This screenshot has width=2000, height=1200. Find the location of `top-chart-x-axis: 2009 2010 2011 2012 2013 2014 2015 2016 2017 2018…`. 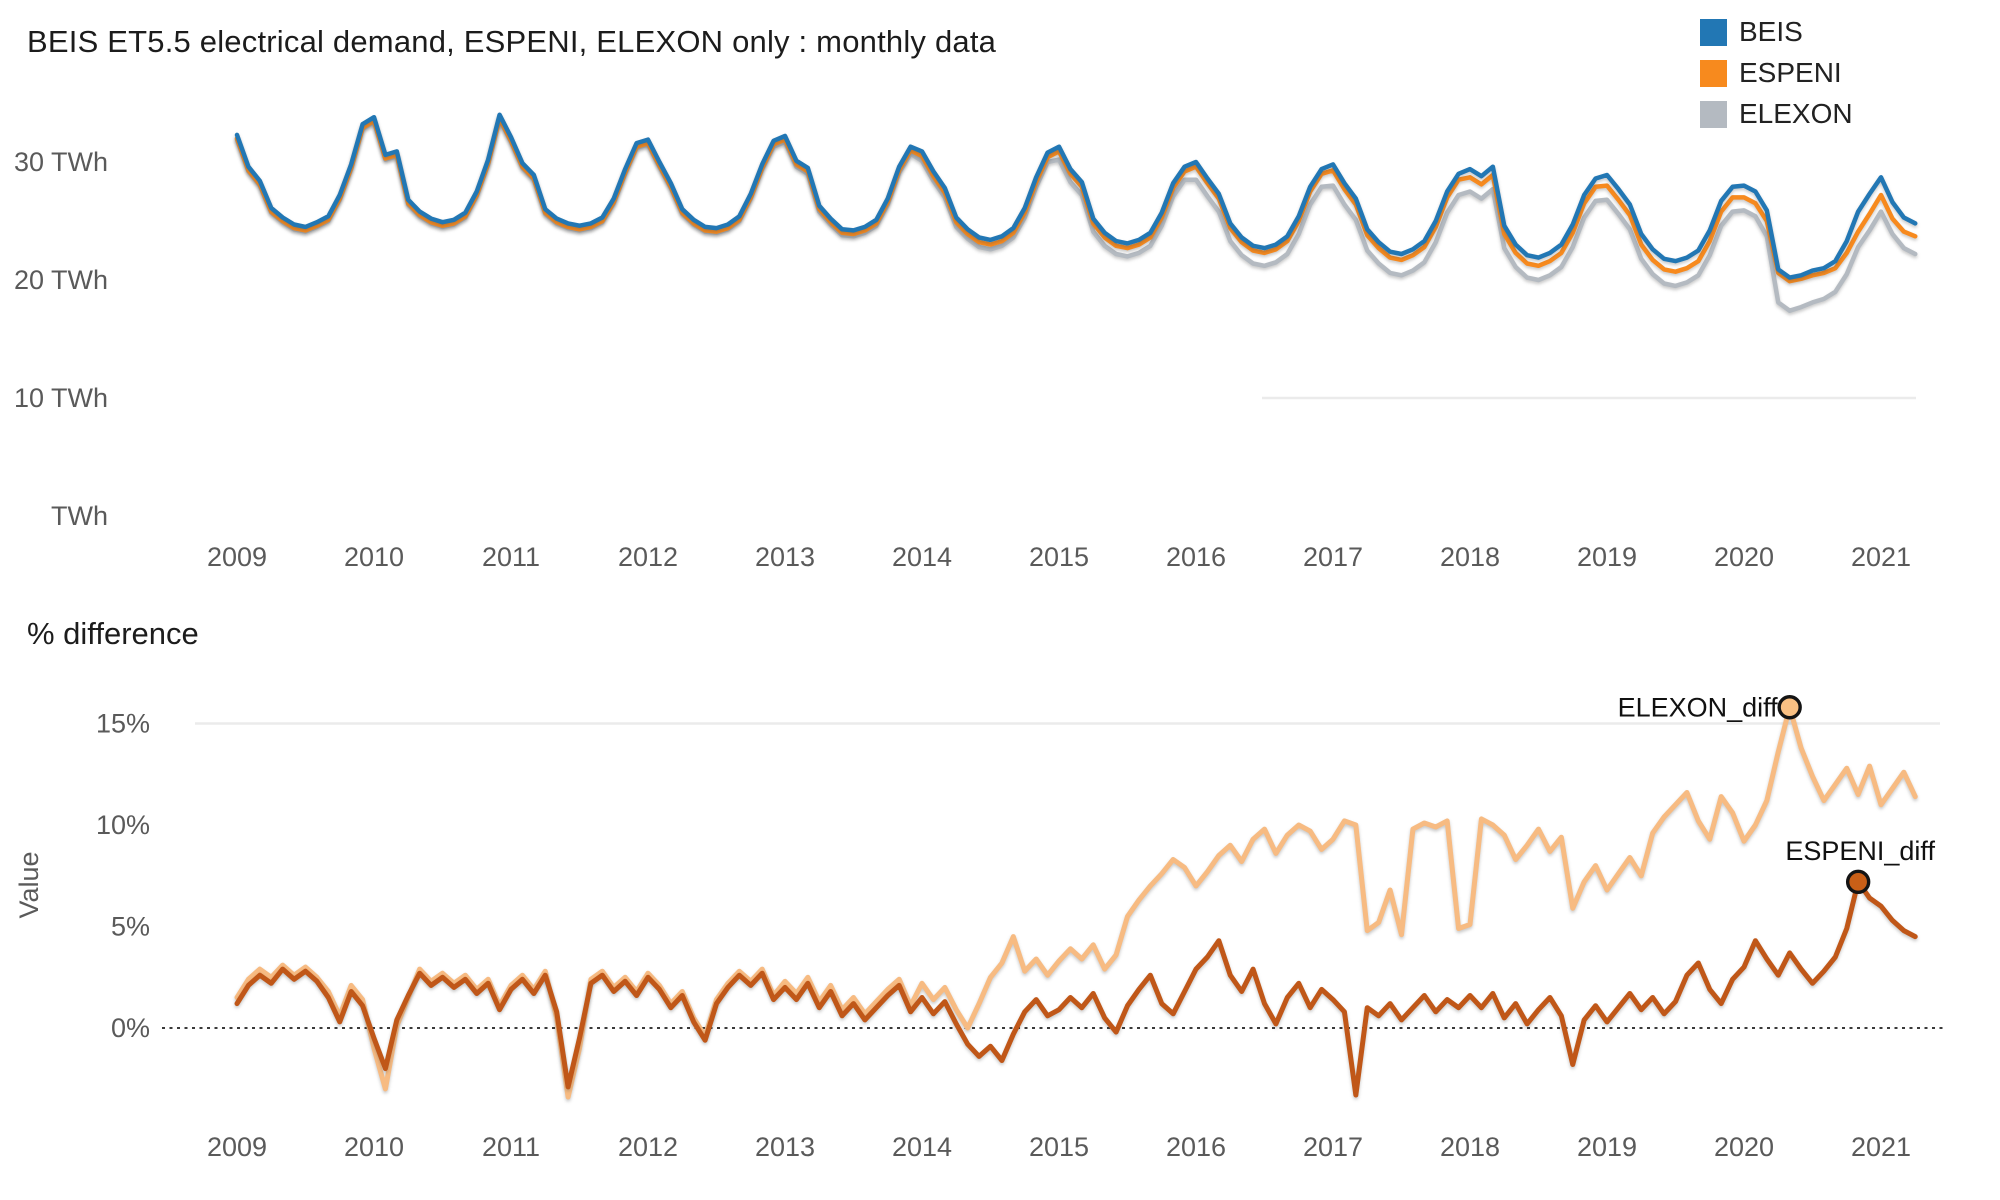

top-chart-x-axis: 2009 2010 2011 2012 2013 2014 2015 2016 2017 2018… is located at coordinates (1059, 557).